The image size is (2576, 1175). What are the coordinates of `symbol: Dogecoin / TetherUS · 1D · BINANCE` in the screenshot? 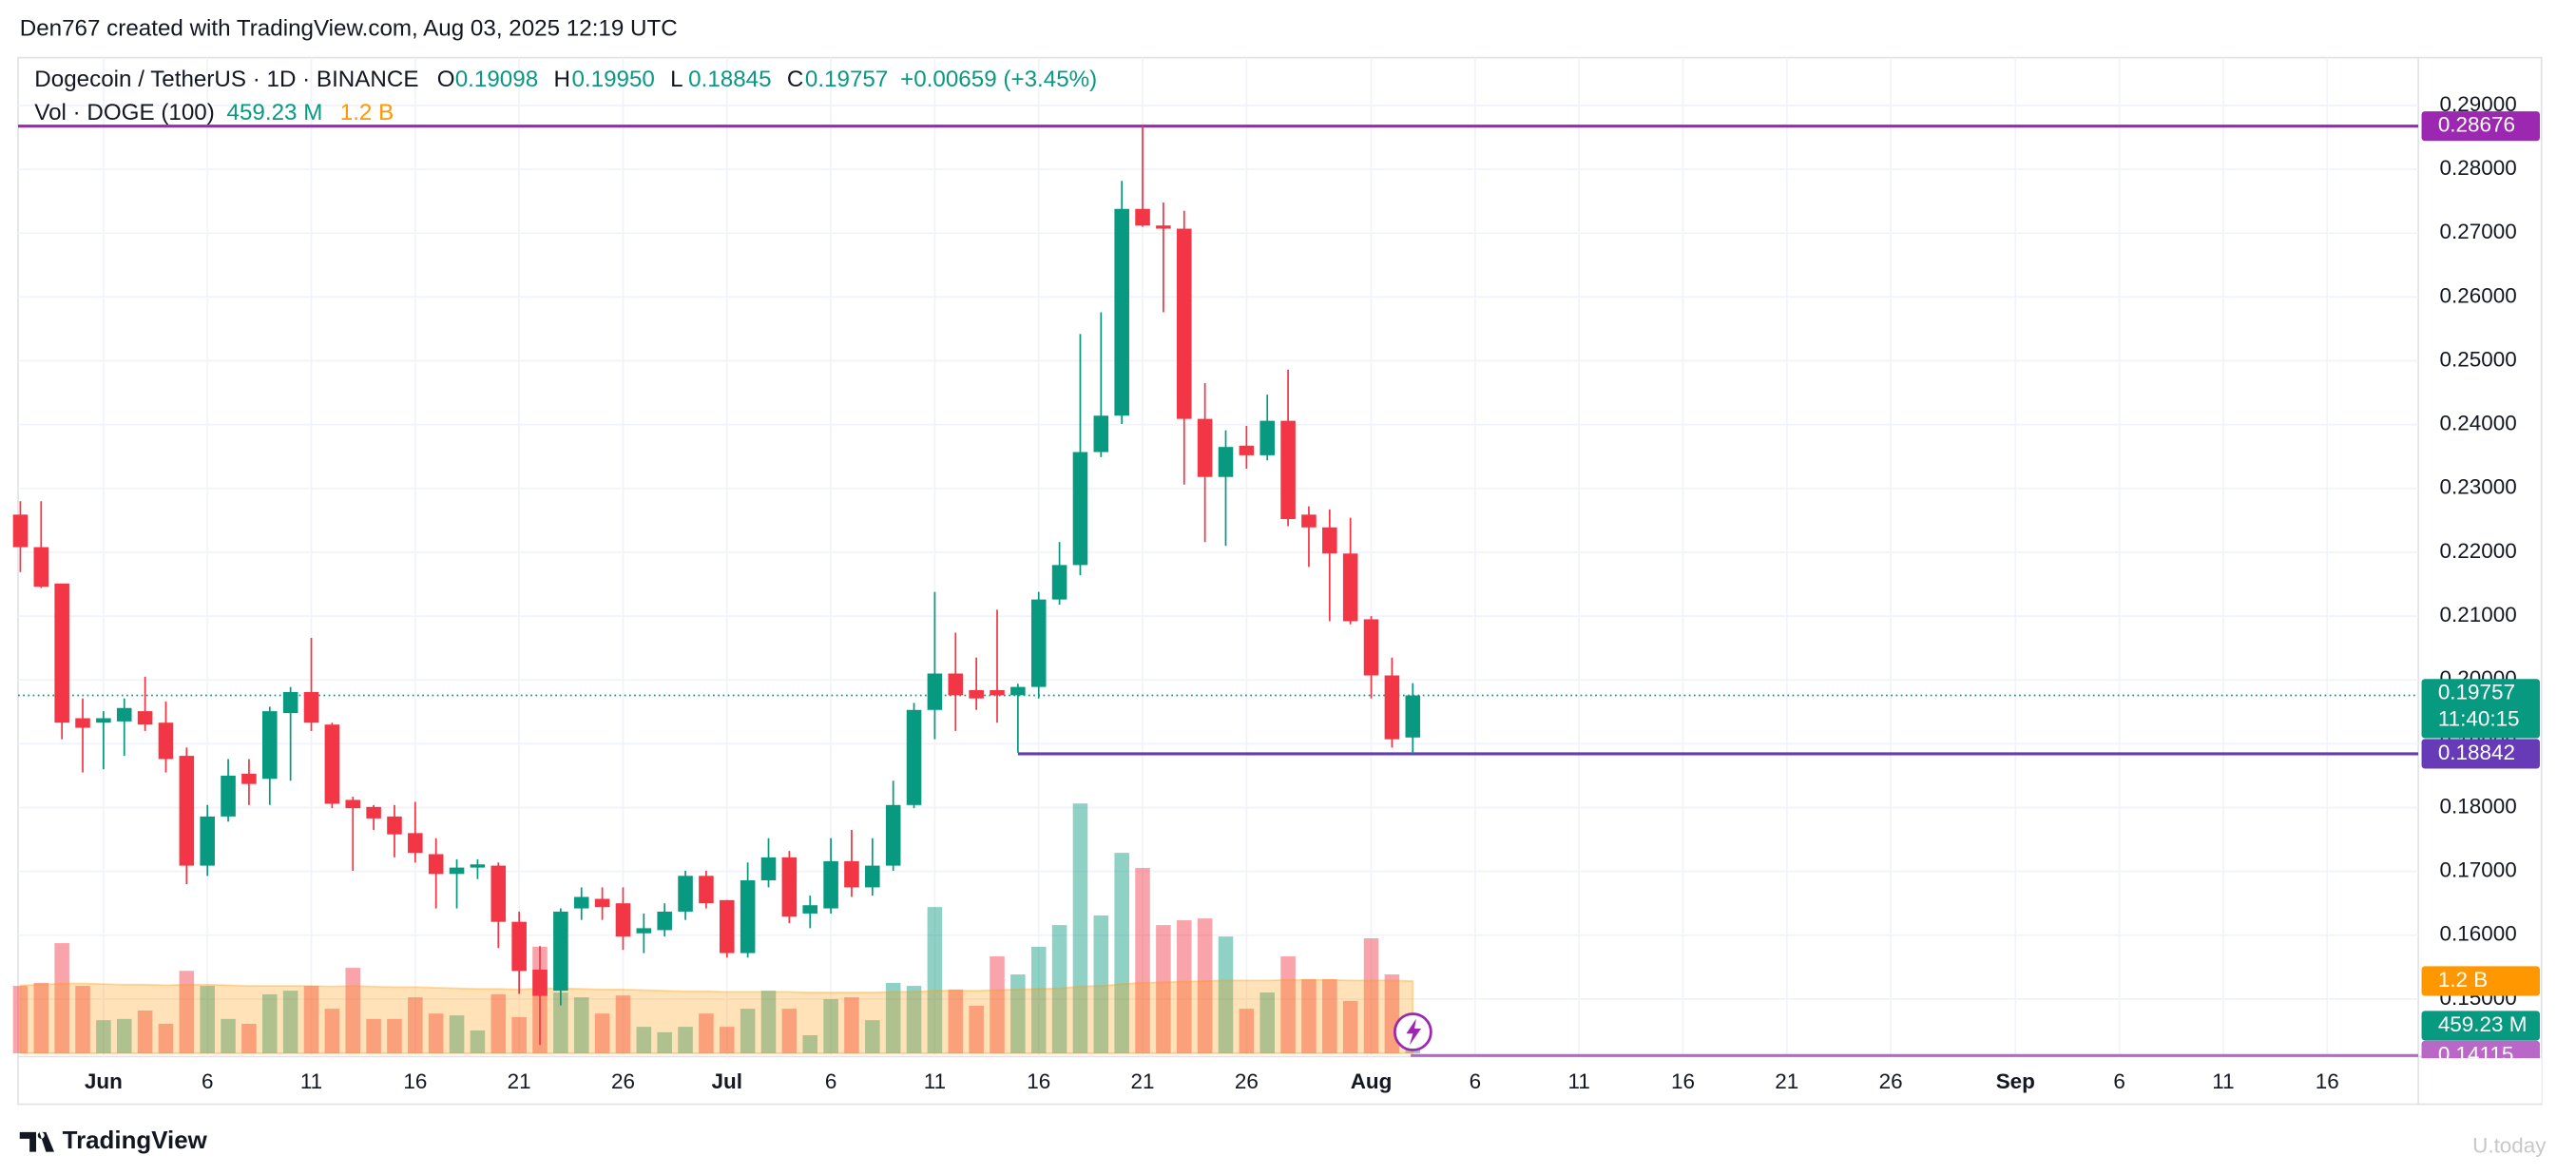 It's located at (226, 79).